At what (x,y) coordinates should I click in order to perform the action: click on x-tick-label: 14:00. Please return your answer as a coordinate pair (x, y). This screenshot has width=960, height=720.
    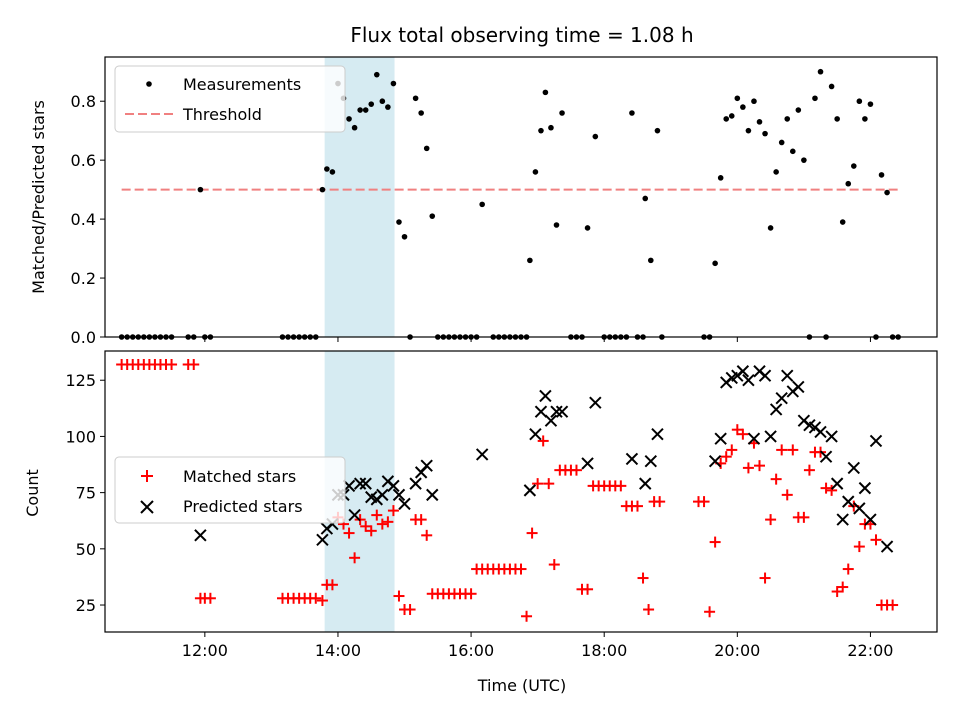
    Looking at the image, I should click on (338, 650).